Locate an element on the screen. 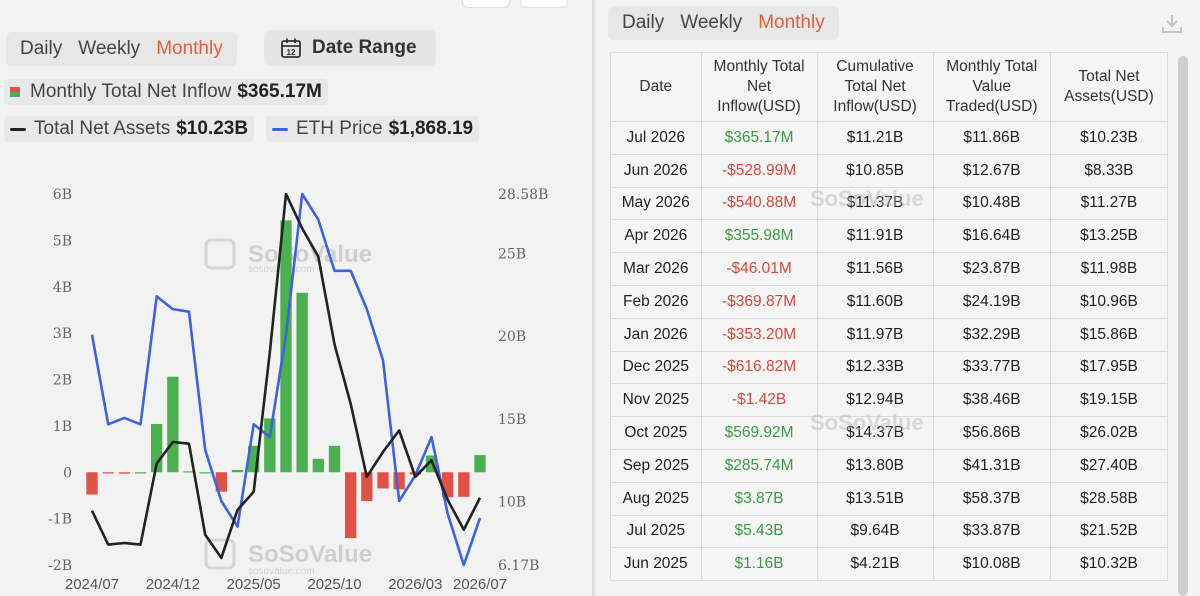 The image size is (1200, 596). left-axis-tick: -1B is located at coordinates (60, 520).